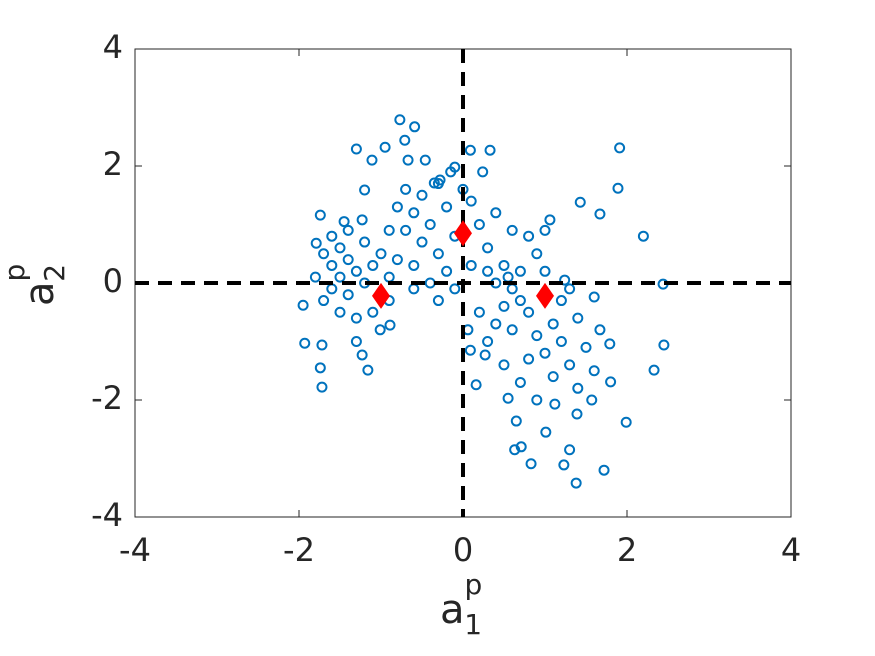 The width and height of the screenshot is (875, 656). I want to click on y-tick-label: 4, so click(113, 47).